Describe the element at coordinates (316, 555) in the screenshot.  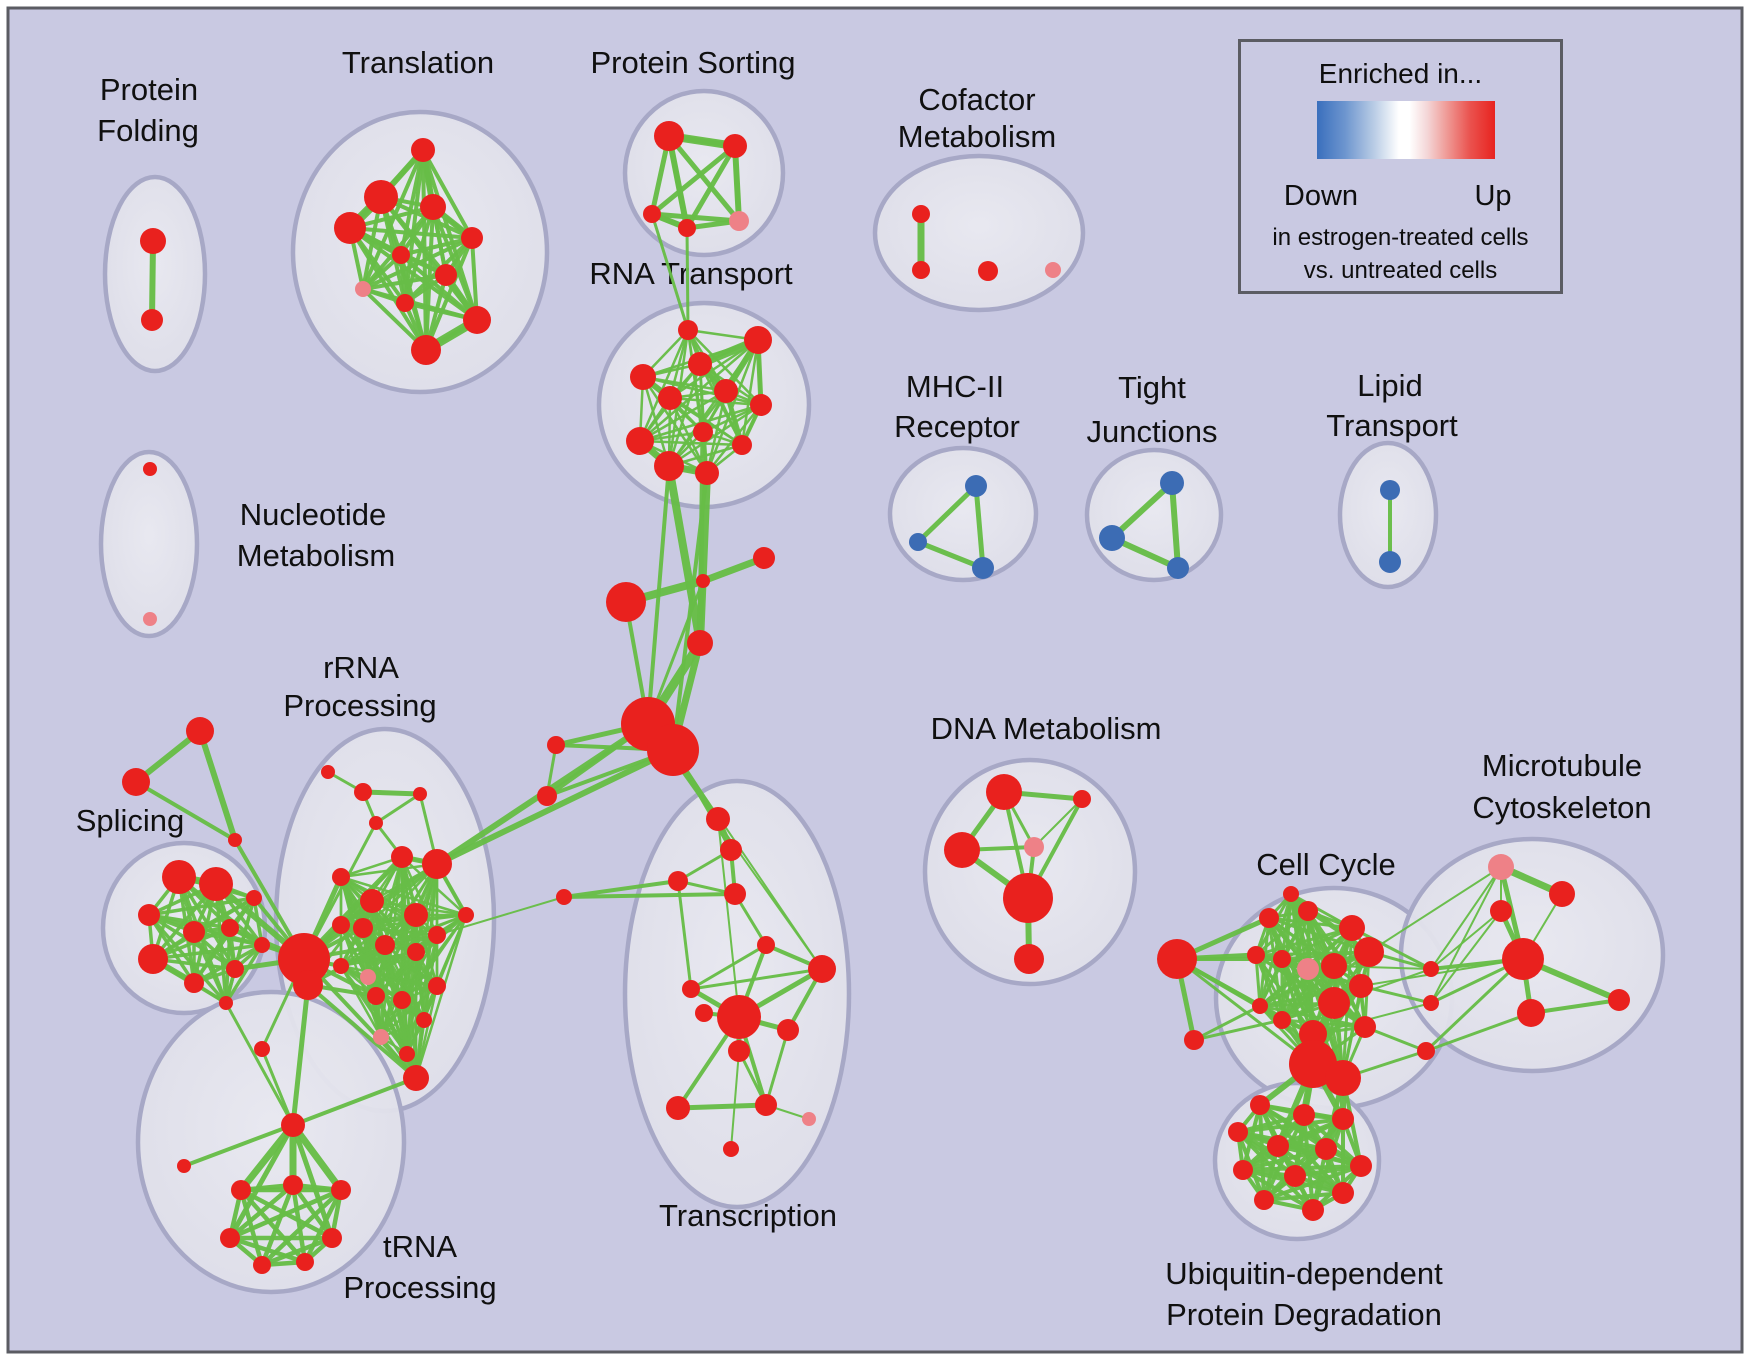
I see `cluster-label-nucleotide-metabolism: Metabolism` at that location.